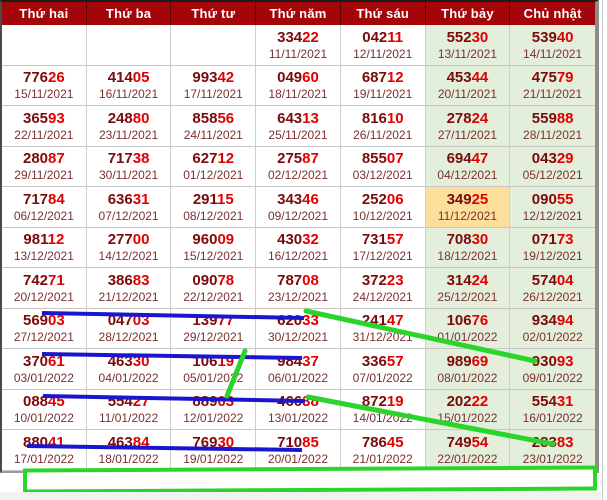 Image resolution: width=607 pixels, height=500 pixels. What do you see at coordinates (298, 369) in the screenshot?
I see `result-cell: 98437 06/01/2022` at bounding box center [298, 369].